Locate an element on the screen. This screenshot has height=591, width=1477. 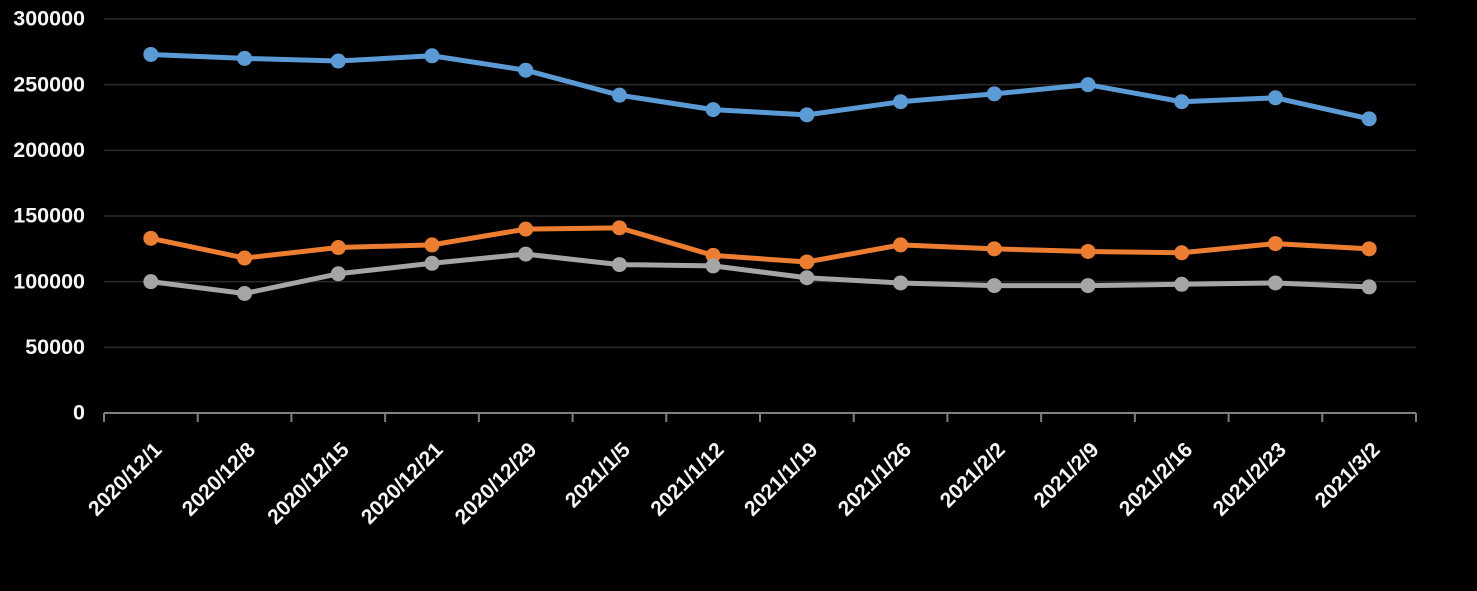
x-axis-label: 2021/2/16 is located at coordinates (1156, 479).